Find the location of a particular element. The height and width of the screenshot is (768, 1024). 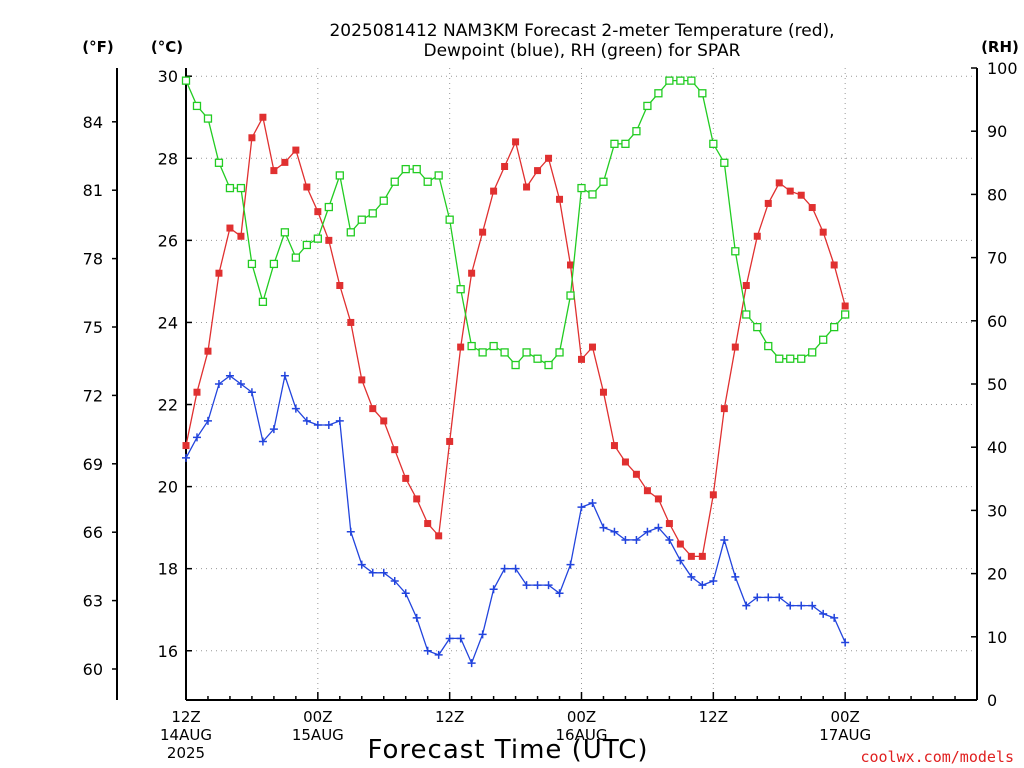

fahrenheit-tick-label: 84 is located at coordinates (93, 122).